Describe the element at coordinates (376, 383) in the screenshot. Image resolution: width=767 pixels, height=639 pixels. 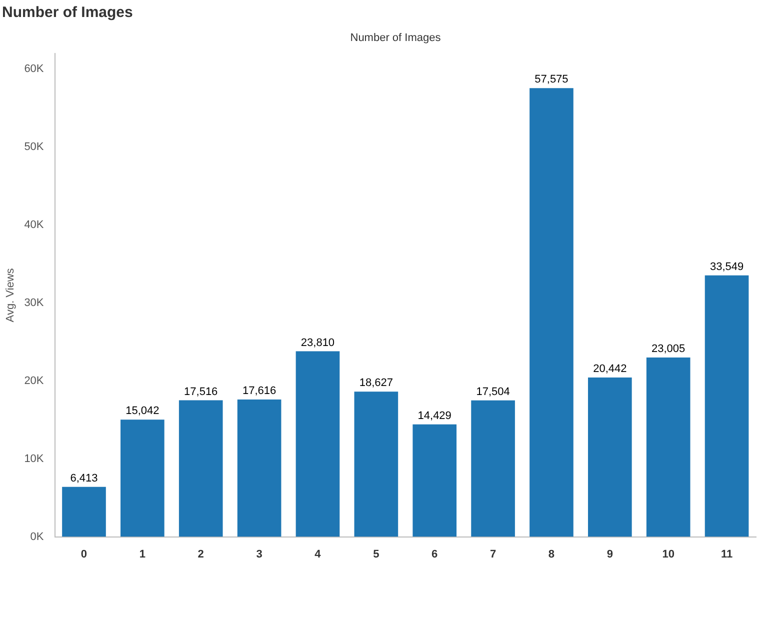
I see `data-label: 18,627` at that location.